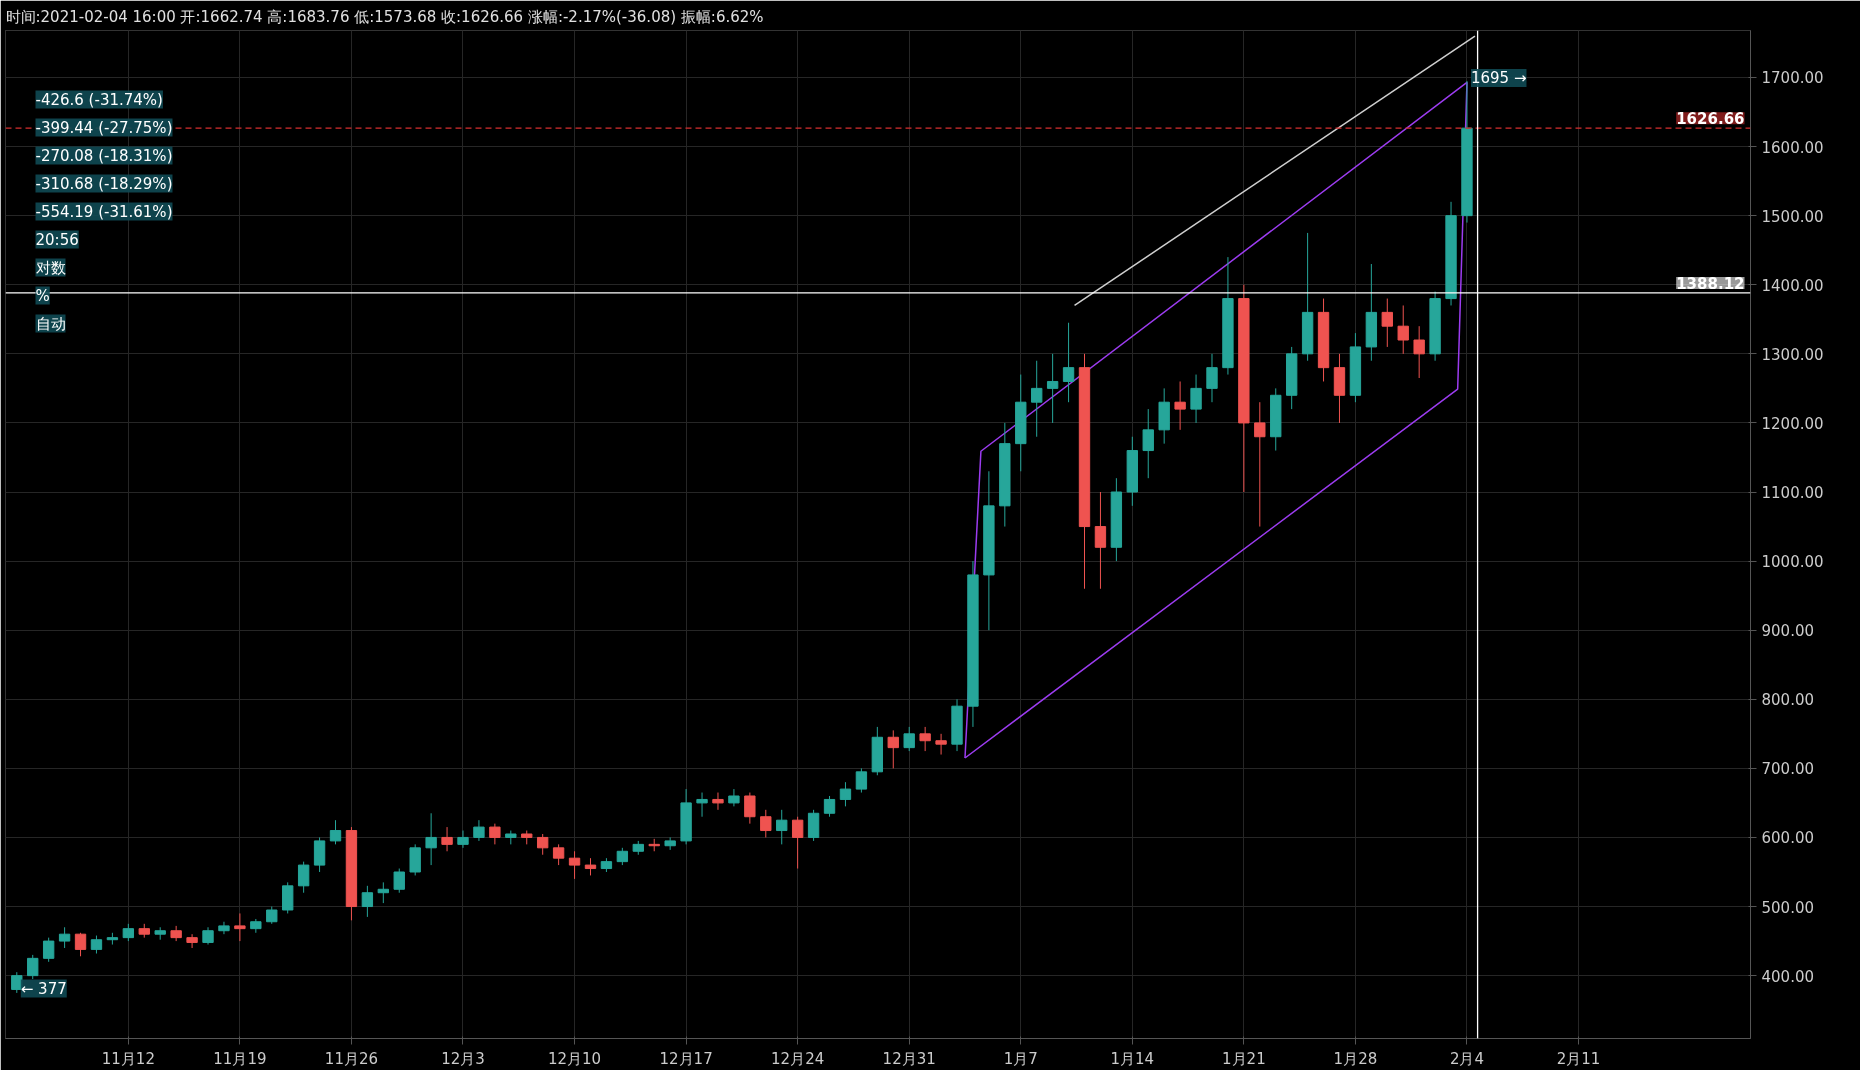  Describe the element at coordinates (1787, 976) in the screenshot. I see `y-tick-label: 400.00` at that location.